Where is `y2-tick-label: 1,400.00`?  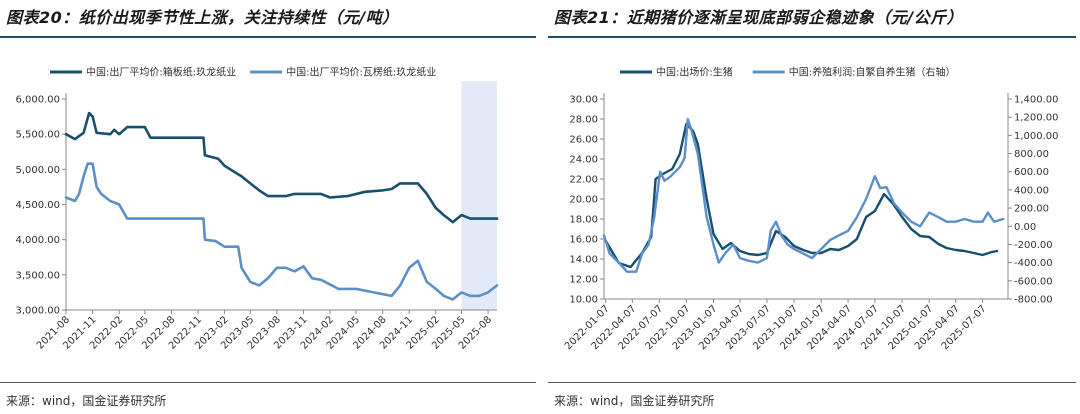
y2-tick-label: 1,400.00 is located at coordinates (1036, 100).